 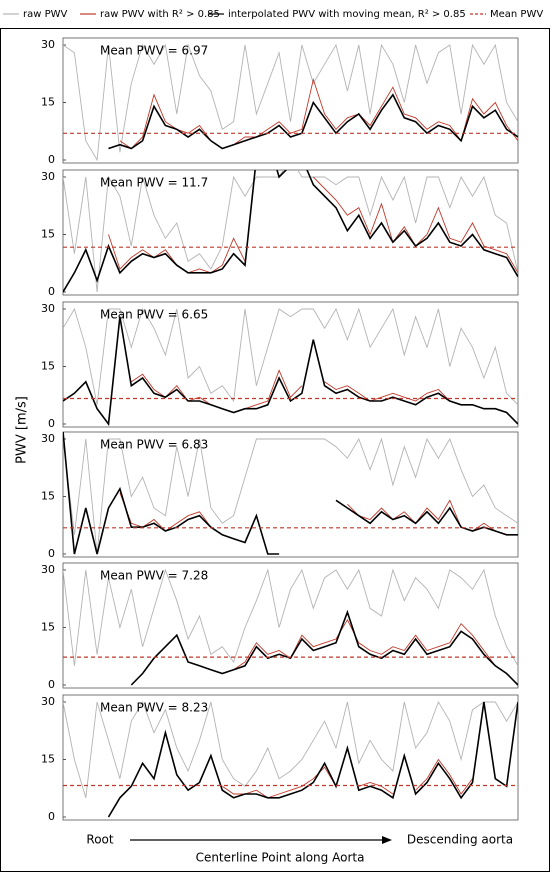 I want to click on mean-annotation: Mean PWV = 7.28, so click(x=154, y=576).